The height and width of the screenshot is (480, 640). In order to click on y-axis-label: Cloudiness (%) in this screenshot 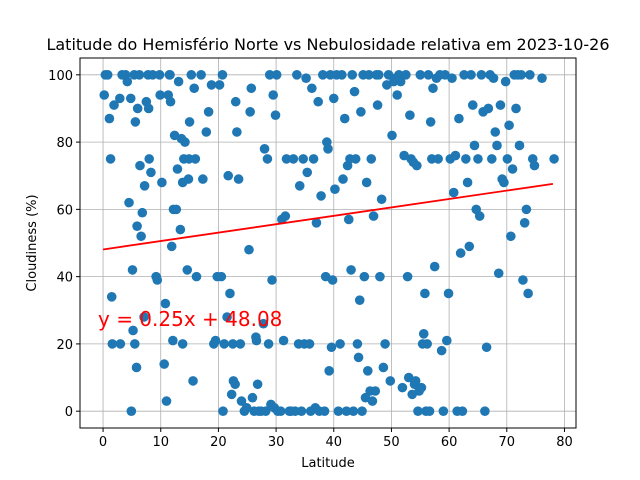, I will do `click(32, 242)`.